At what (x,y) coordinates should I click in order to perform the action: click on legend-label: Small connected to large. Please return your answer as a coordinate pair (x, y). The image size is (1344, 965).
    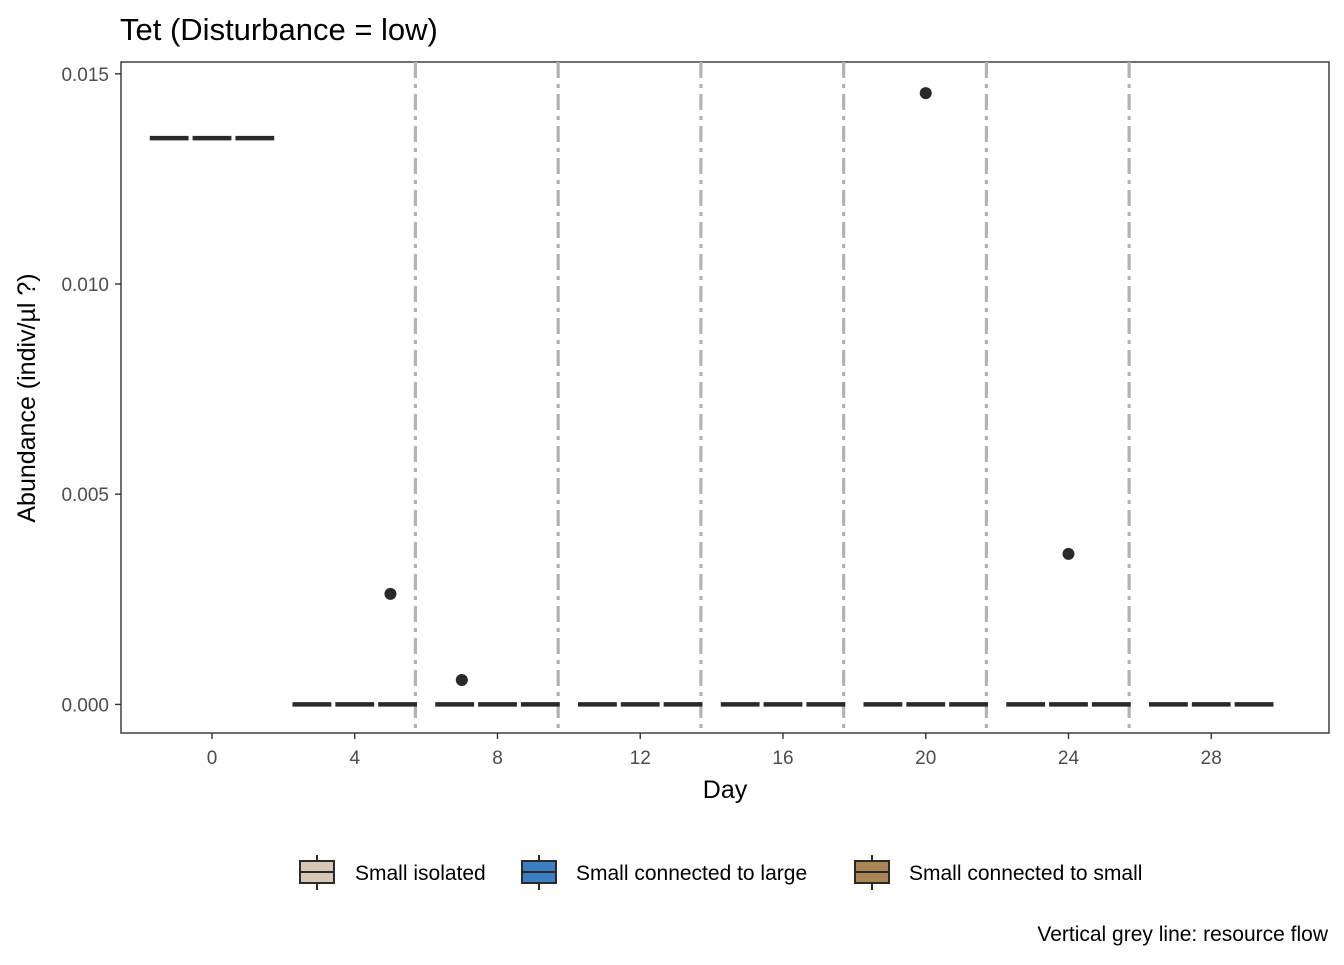
    Looking at the image, I should click on (691, 873).